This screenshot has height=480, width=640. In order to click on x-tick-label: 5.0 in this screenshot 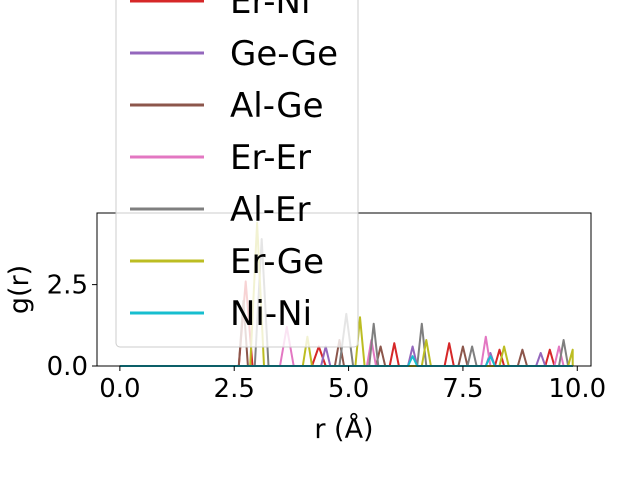, I will do `click(348, 389)`.